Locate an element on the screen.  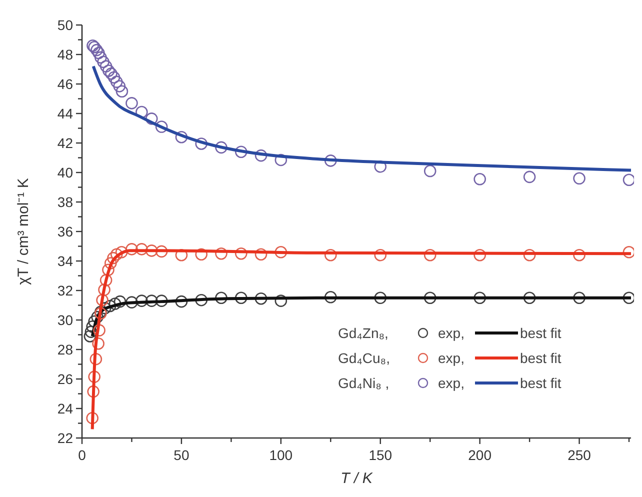
y-tick-label: 42 is located at coordinates (65, 142).